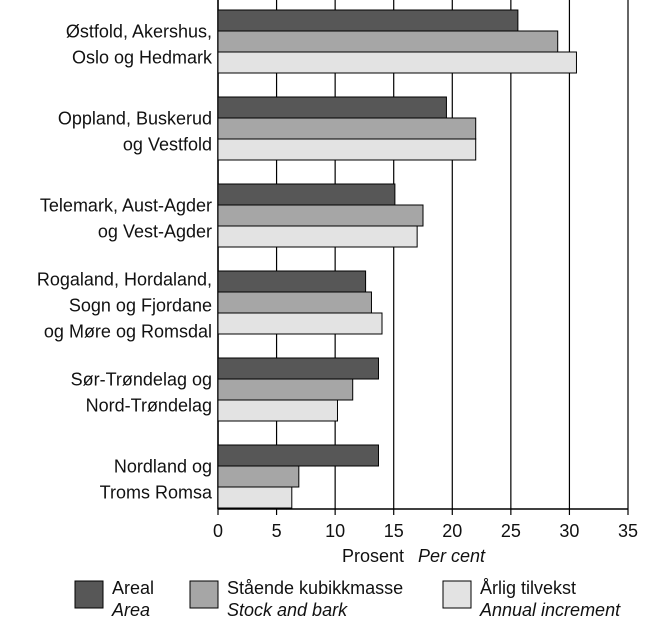 This screenshot has height=622, width=654. What do you see at coordinates (394, 531) in the screenshot?
I see `x-tick-label: 15` at bounding box center [394, 531].